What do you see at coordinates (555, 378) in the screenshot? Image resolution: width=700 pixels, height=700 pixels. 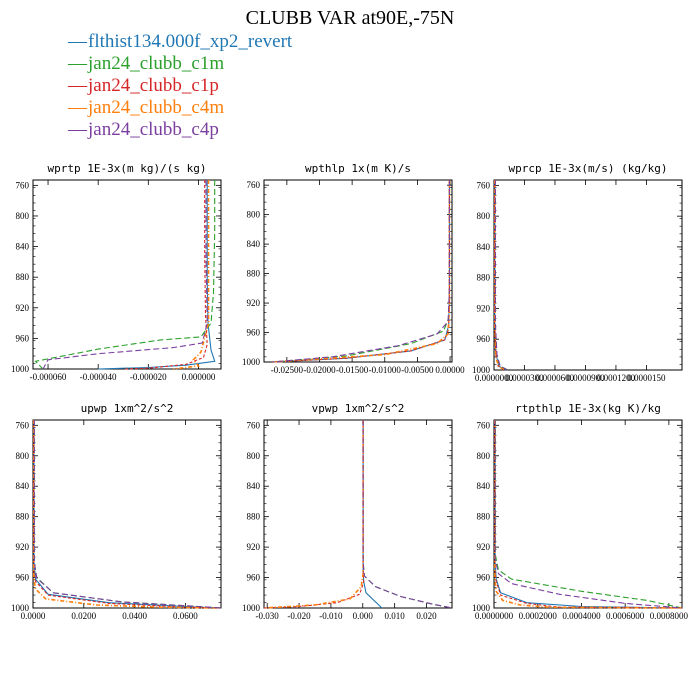 I see `x-tick-label: 0.0000600` at bounding box center [555, 378].